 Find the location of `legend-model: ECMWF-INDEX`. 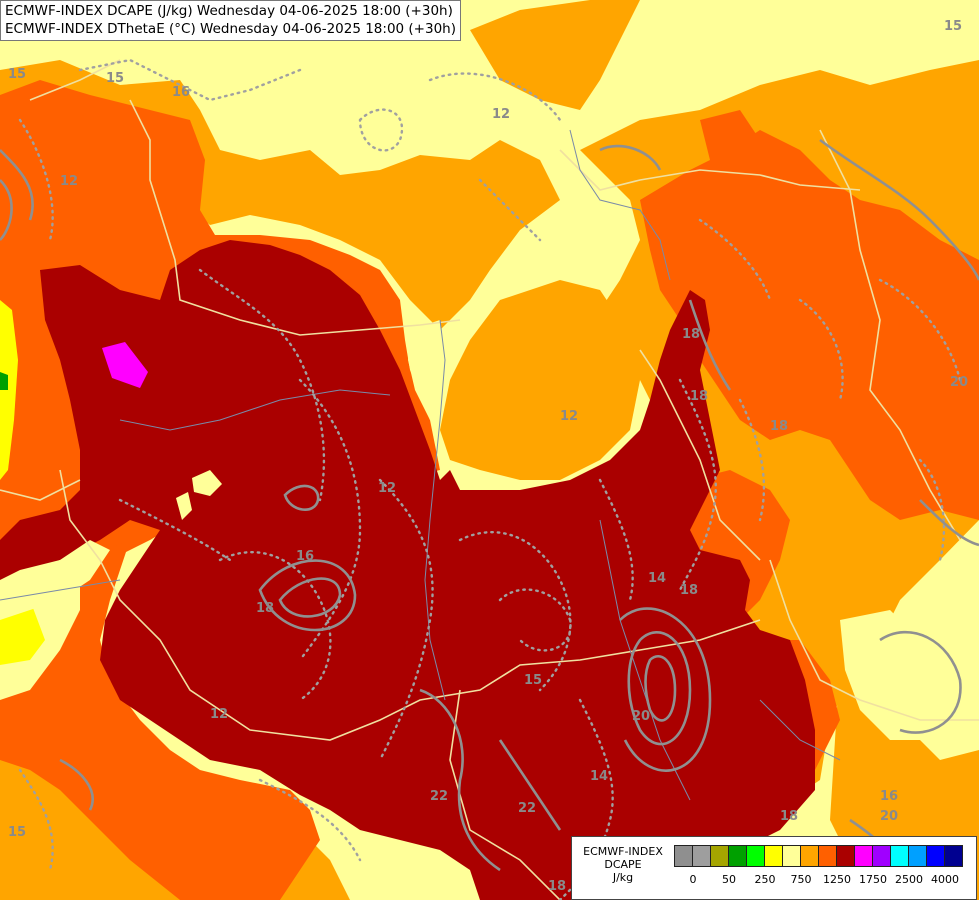

legend-model: ECMWF-INDEX is located at coordinates (623, 851).